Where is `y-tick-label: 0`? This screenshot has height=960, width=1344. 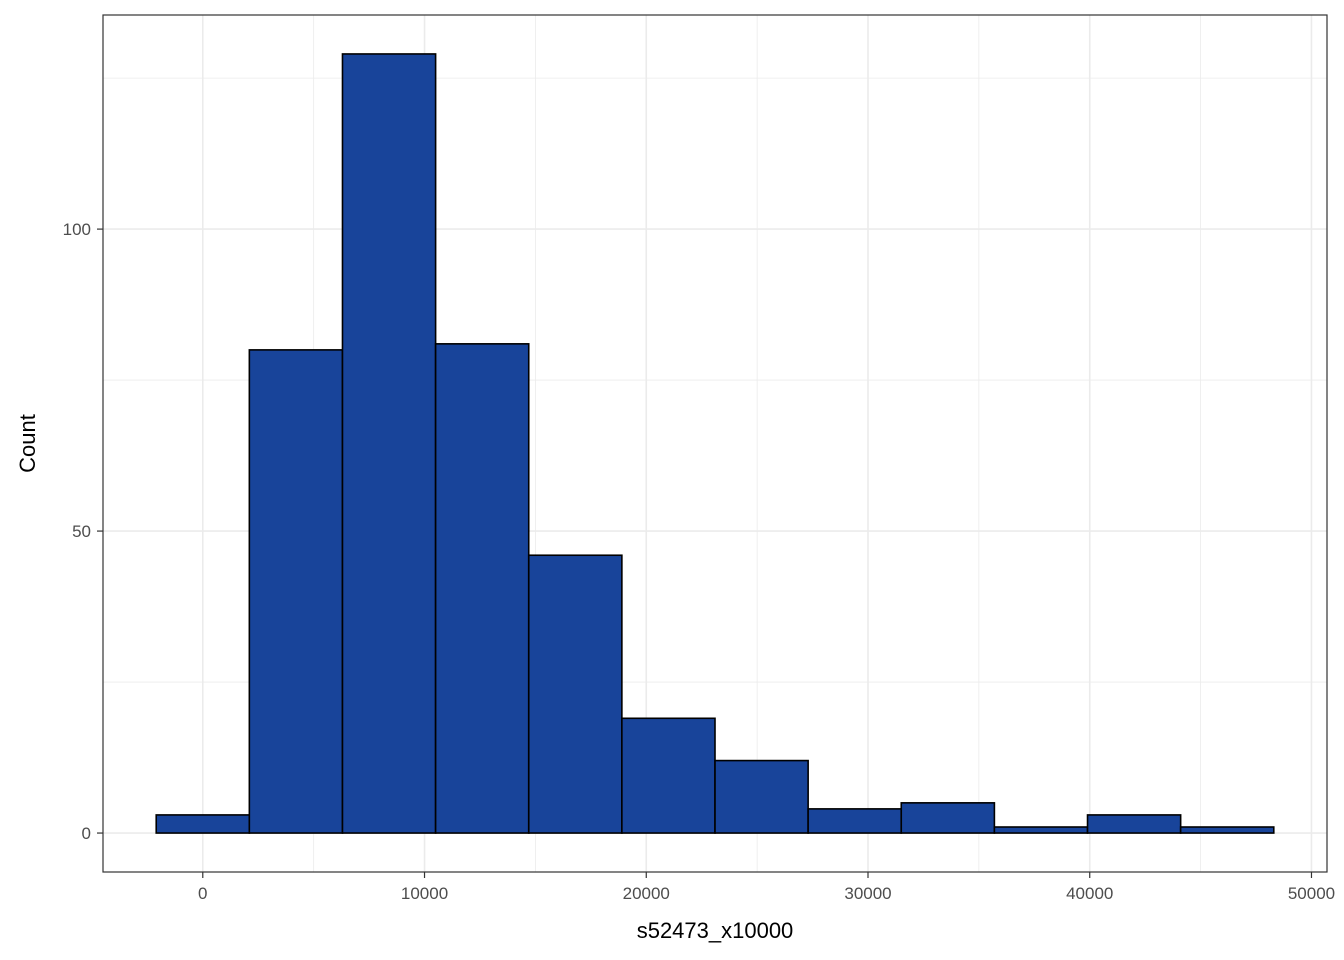
y-tick-label: 0 is located at coordinates (86, 833).